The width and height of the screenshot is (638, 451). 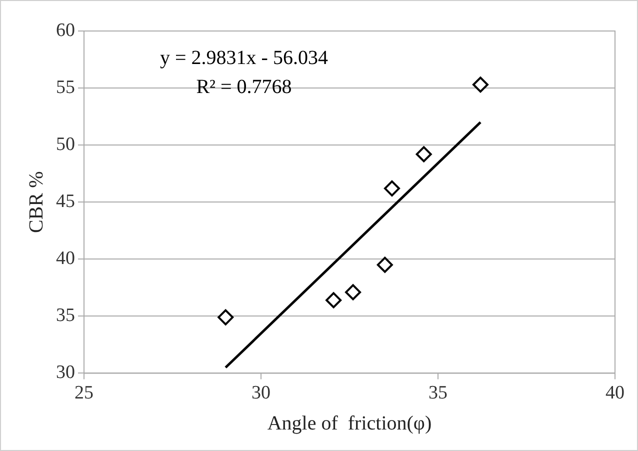 I want to click on x-axis-title: Angle of friction(φ), so click(x=349, y=423).